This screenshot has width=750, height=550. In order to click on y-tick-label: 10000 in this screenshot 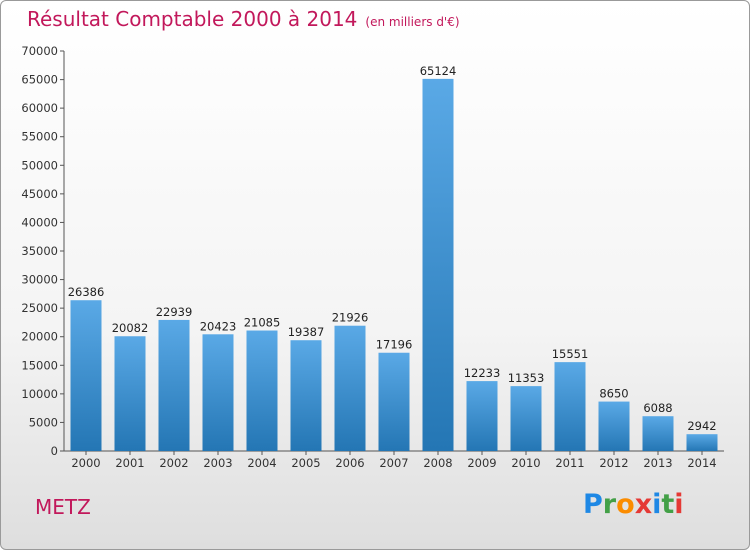, I will do `click(39, 394)`.